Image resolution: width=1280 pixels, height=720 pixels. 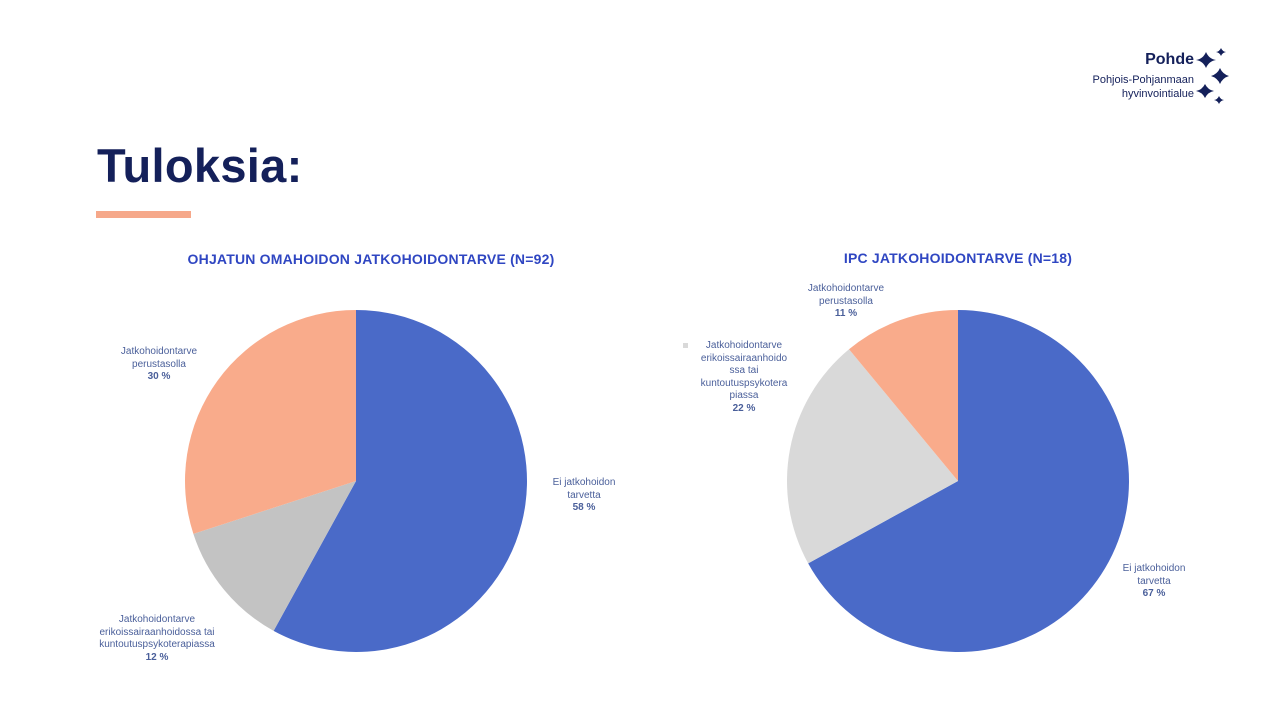 What do you see at coordinates (157, 657) in the screenshot?
I see `data-label: 12 %` at bounding box center [157, 657].